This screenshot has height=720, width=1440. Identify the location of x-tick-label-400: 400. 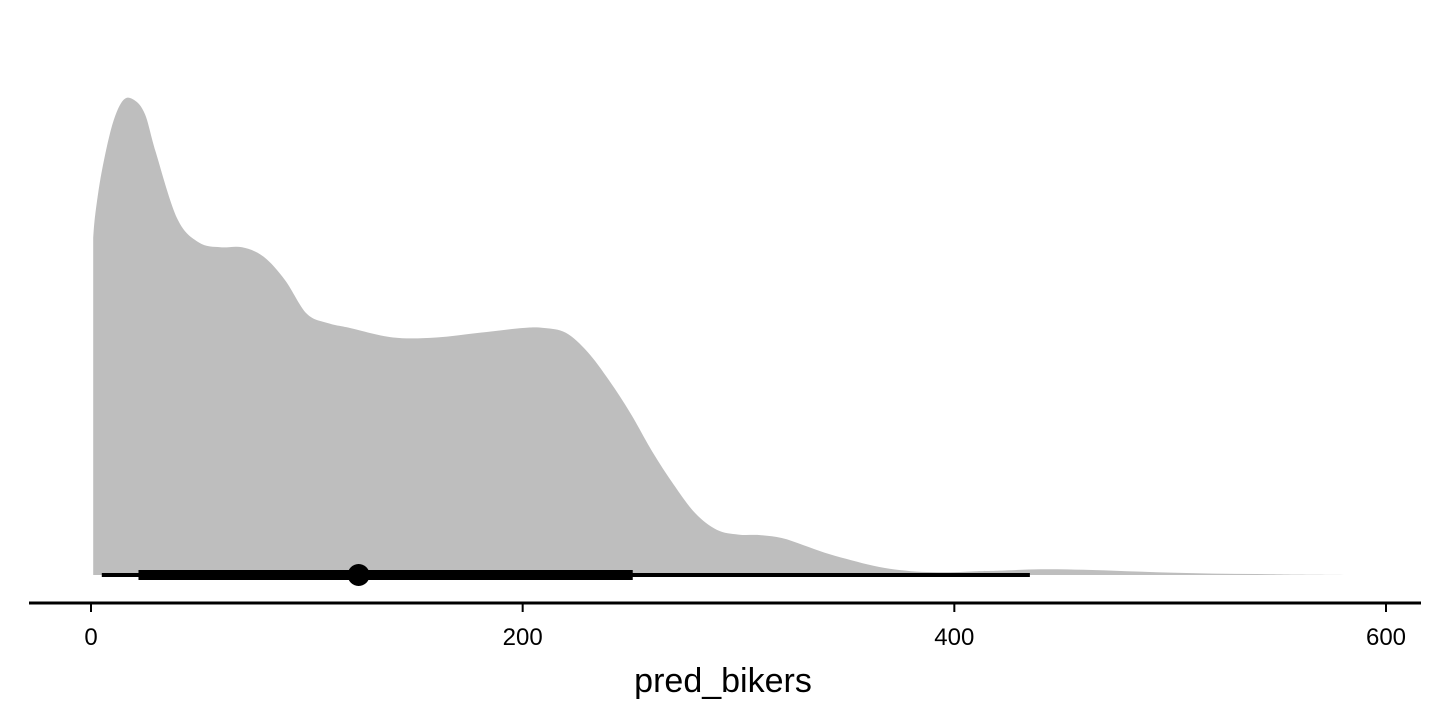
(954, 637).